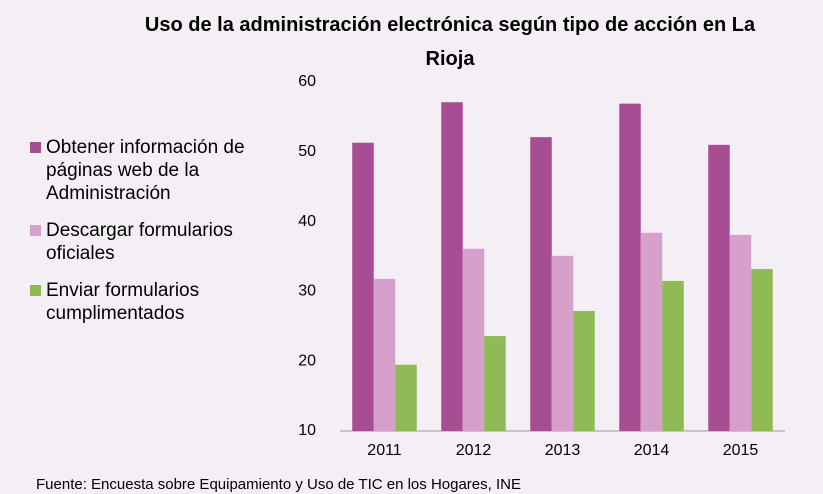  Describe the element at coordinates (307, 430) in the screenshot. I see `y-tick-label: 10` at that location.